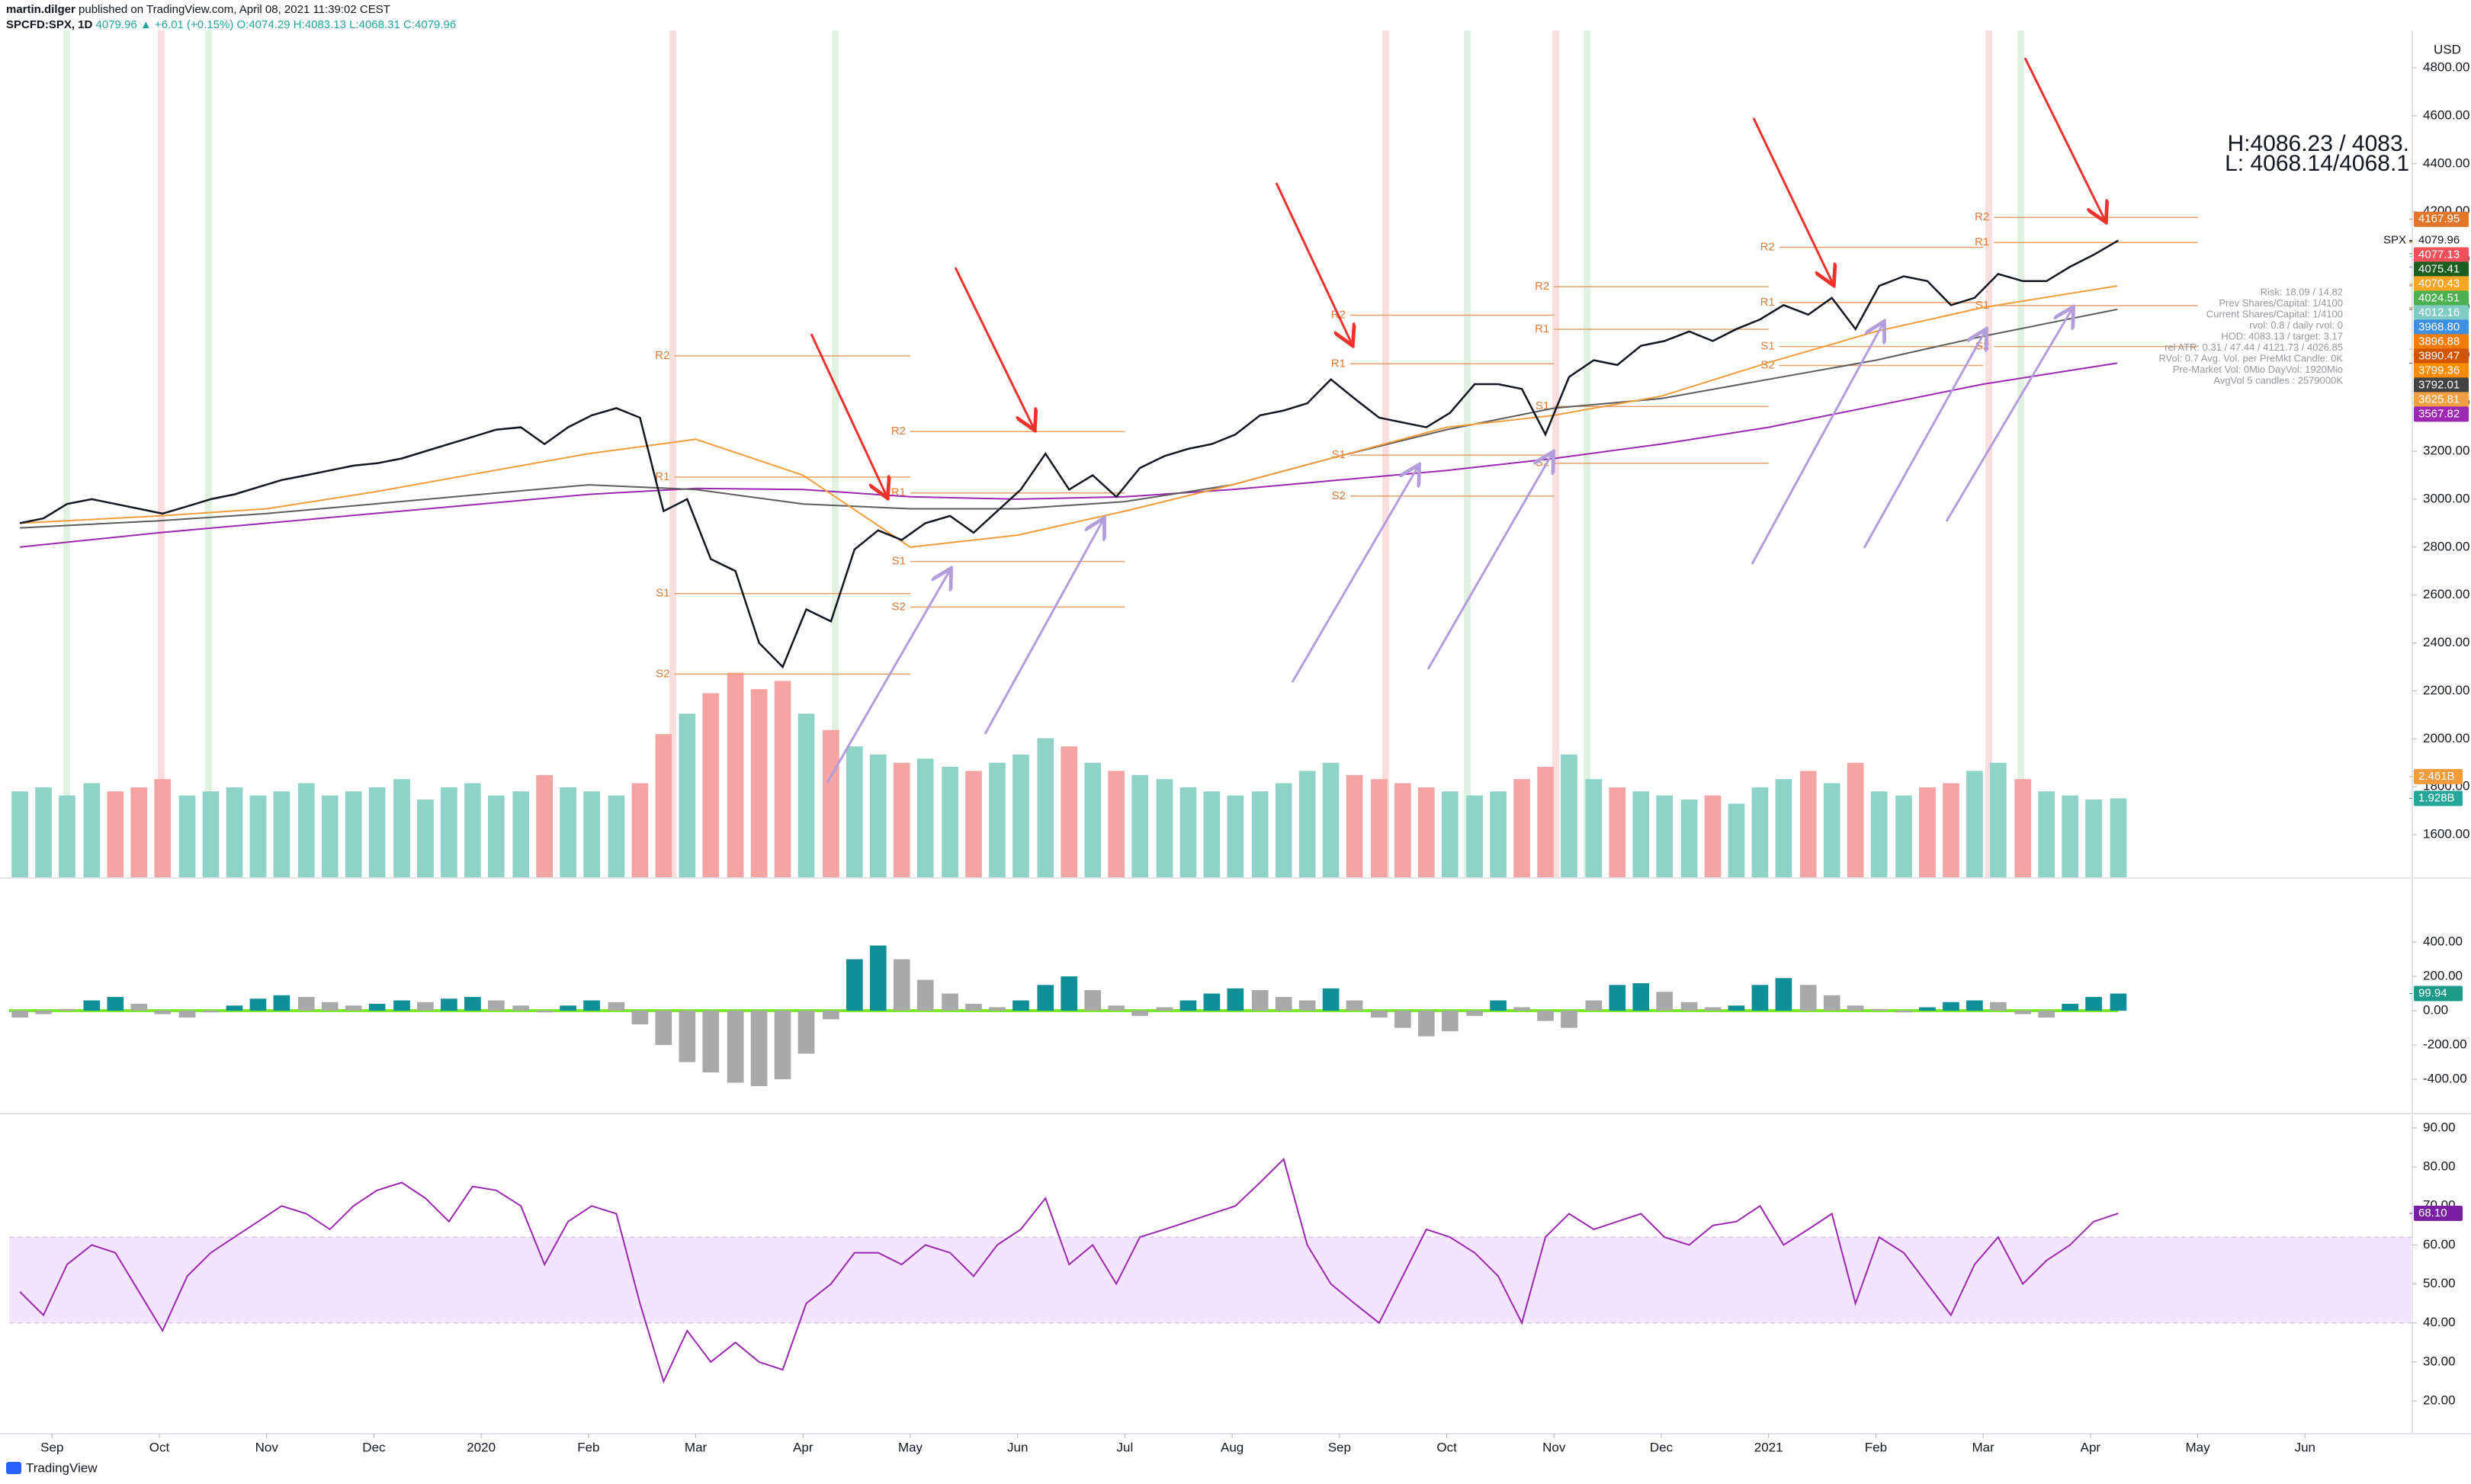 This screenshot has height=1484, width=2471. Describe the element at coordinates (2091, 1447) in the screenshot. I see `x-tick-label: Apr` at that location.